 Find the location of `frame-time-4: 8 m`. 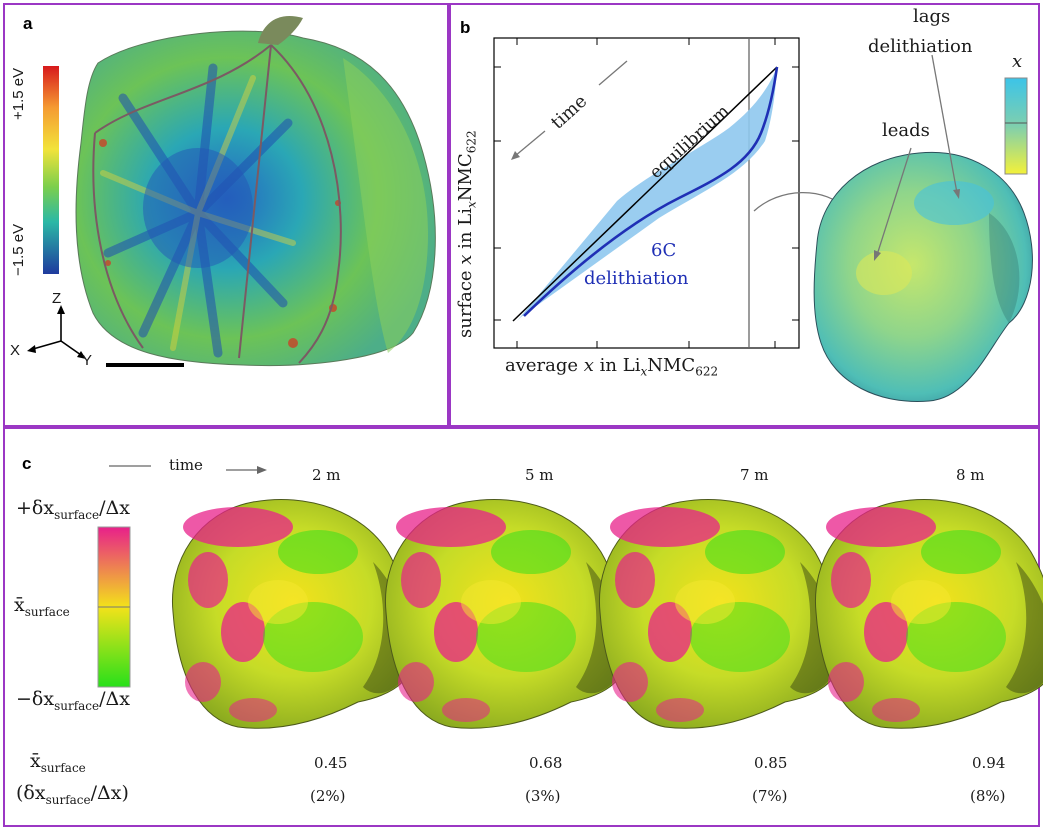

frame-time-4: 8 m is located at coordinates (970, 475).